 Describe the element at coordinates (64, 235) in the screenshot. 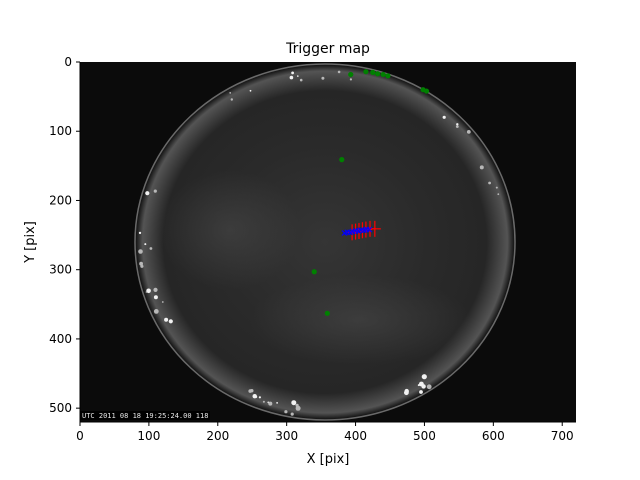

I see `y-axis-ticks: 0 100 200 300 400 500` at that location.